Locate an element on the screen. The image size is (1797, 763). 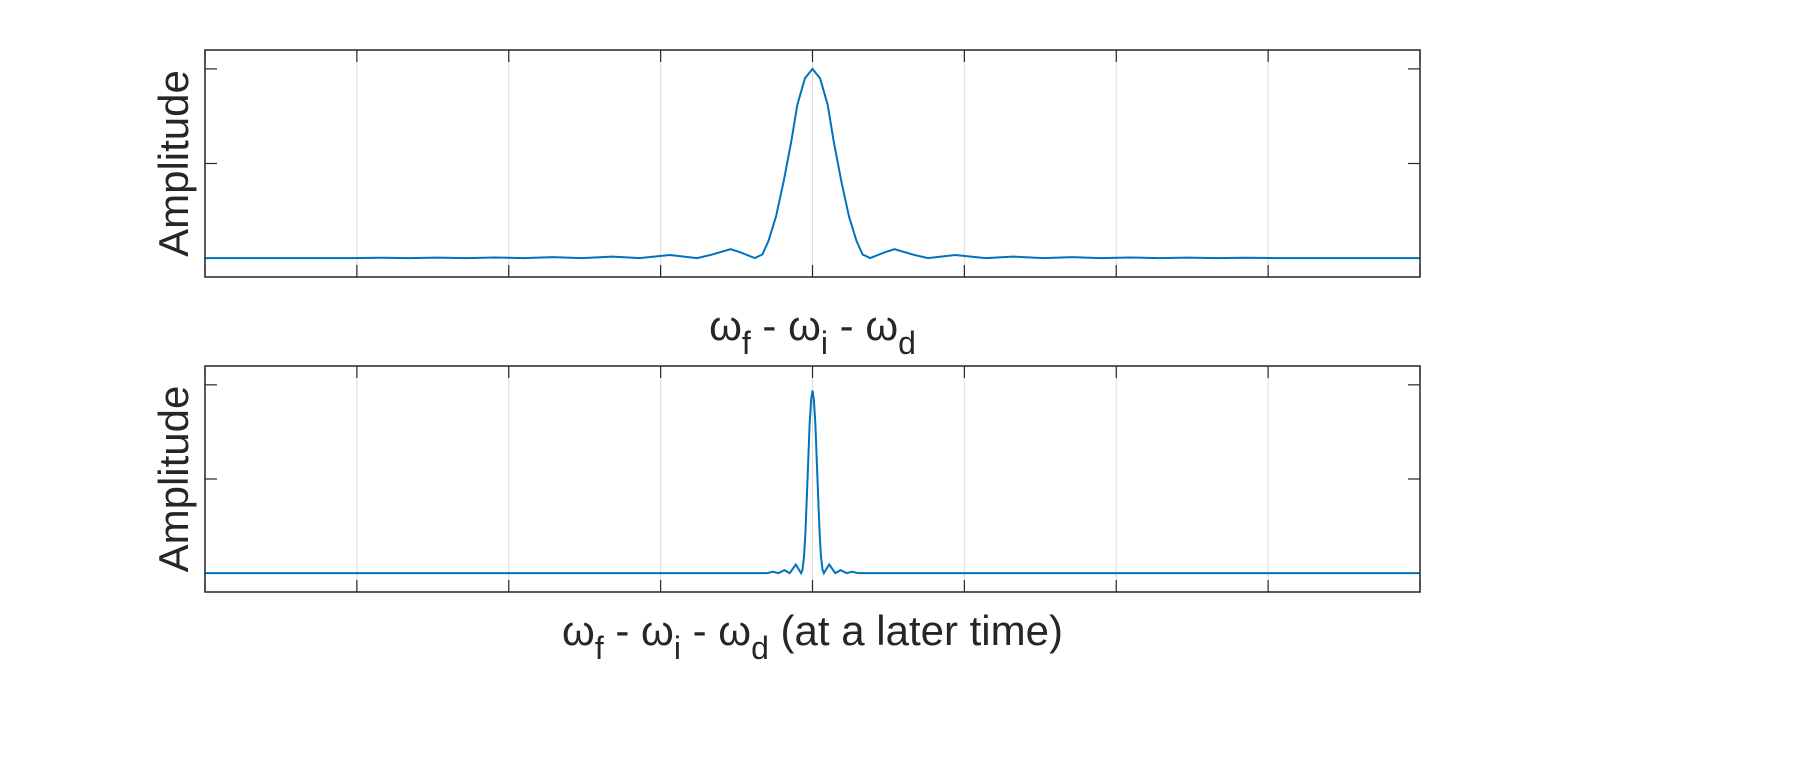
x-axis-label-part: (at a later time) is located at coordinates (916, 630).